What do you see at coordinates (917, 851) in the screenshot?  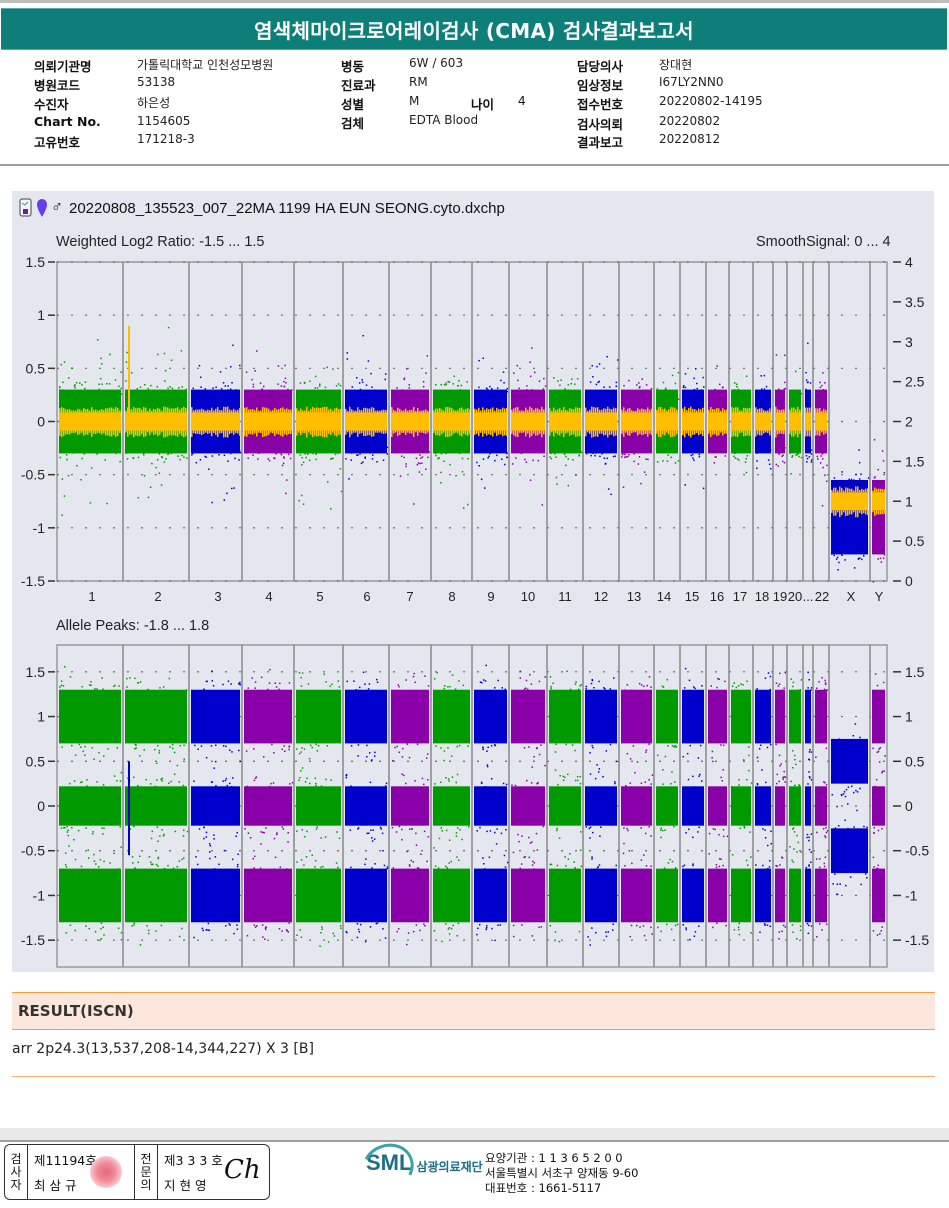 I see `y2-tick-label: -0.5` at bounding box center [917, 851].